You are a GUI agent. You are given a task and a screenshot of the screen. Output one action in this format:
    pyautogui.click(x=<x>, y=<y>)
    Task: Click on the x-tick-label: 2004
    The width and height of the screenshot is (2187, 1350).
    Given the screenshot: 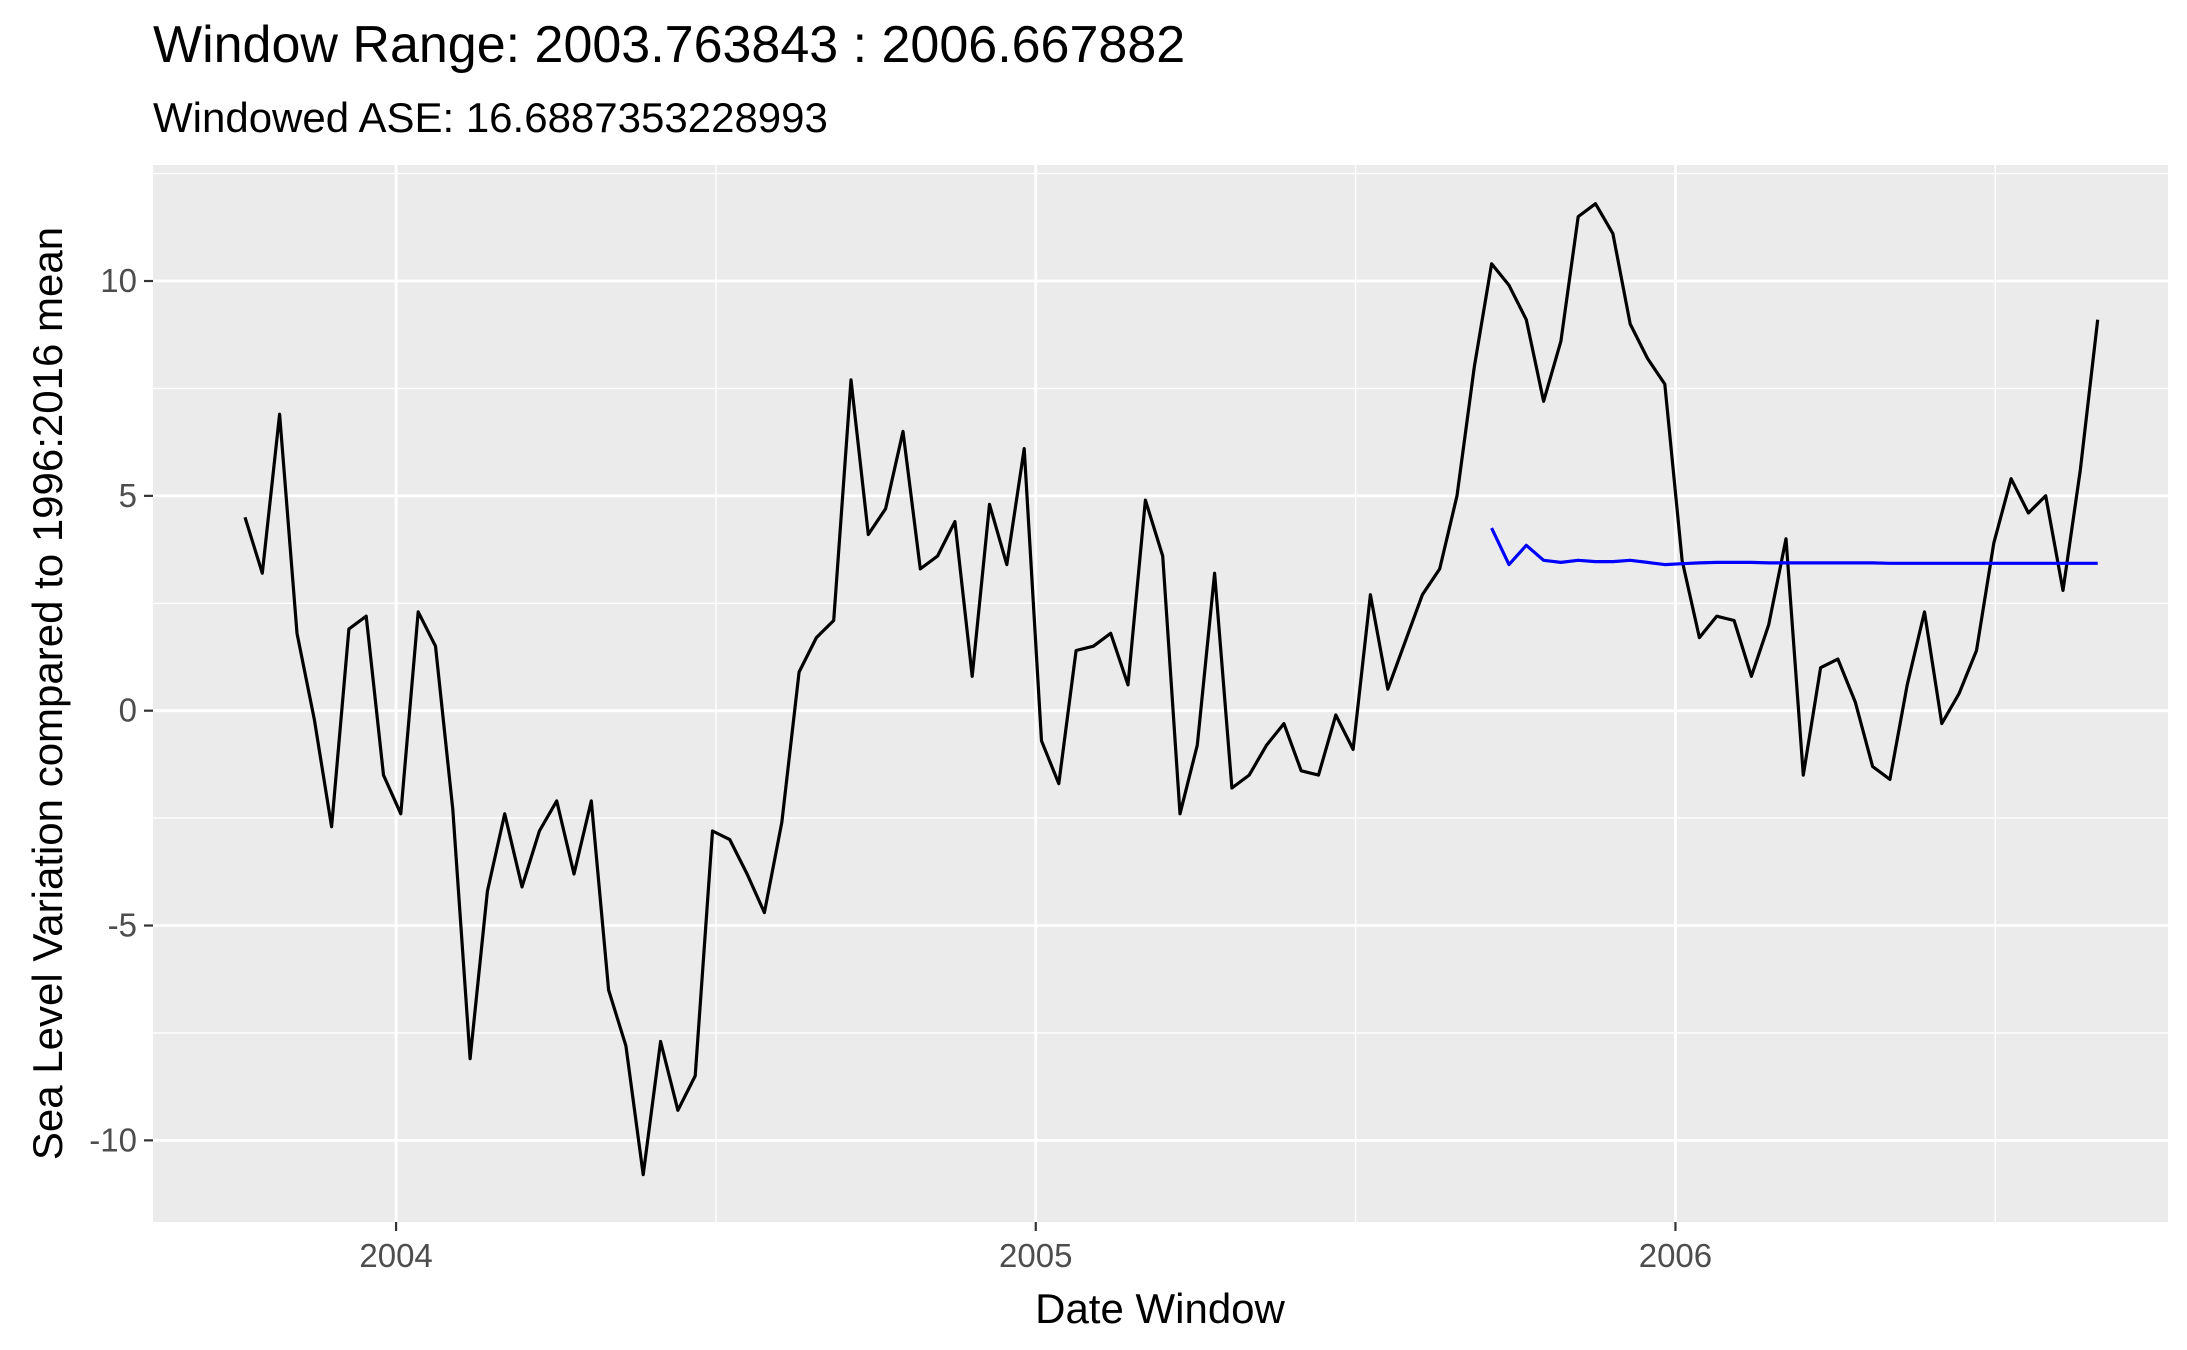 What is the action you would take?
    pyautogui.click(x=395, y=1255)
    